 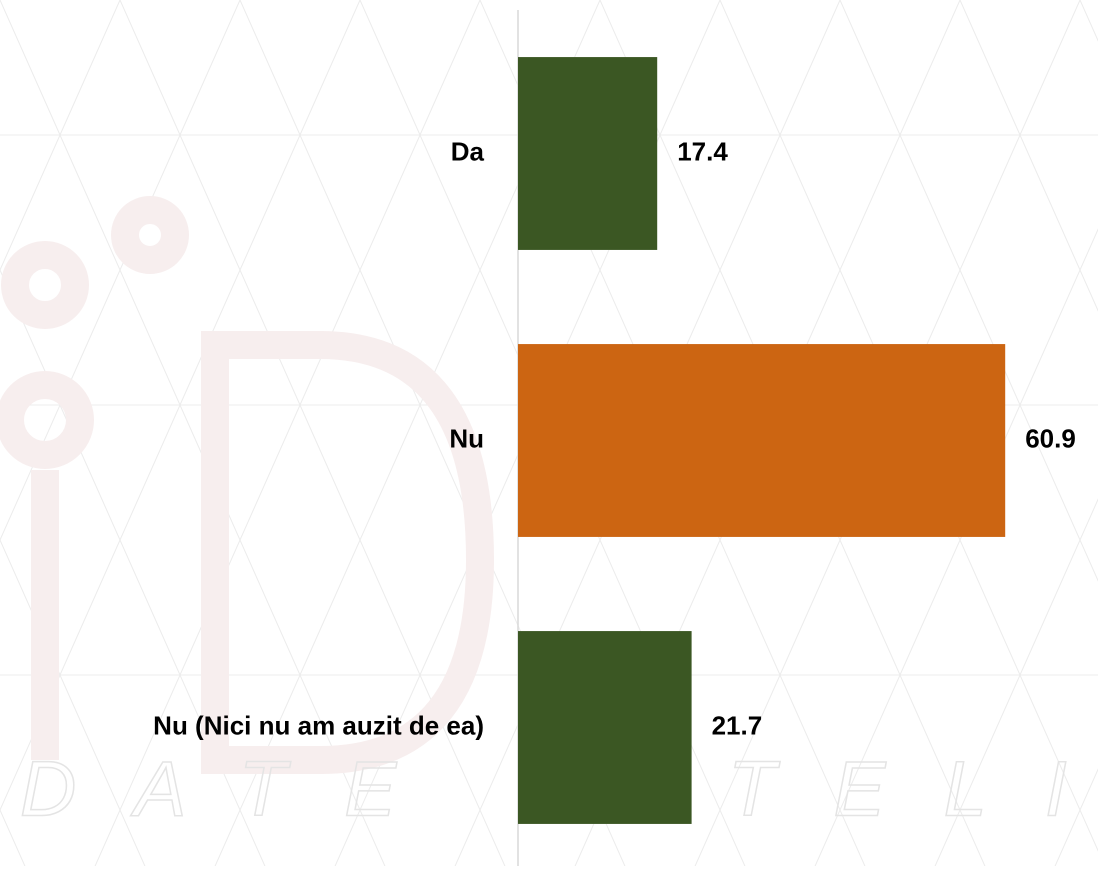 What do you see at coordinates (468, 151) in the screenshot?
I see `category-label: Da` at bounding box center [468, 151].